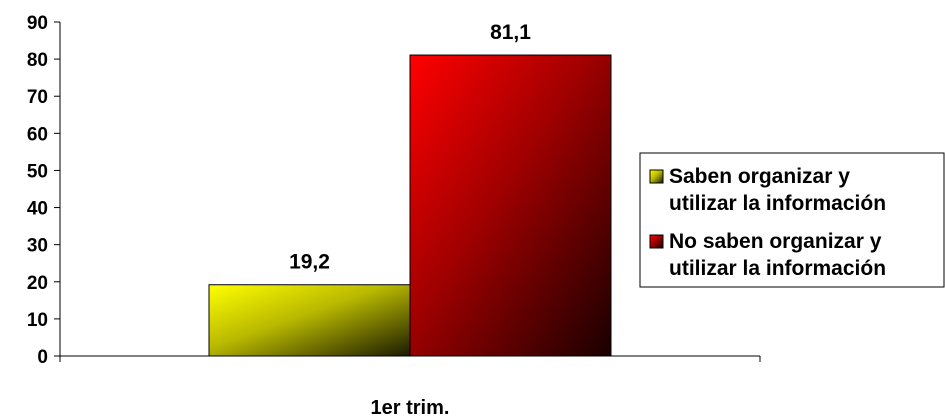 The width and height of the screenshot is (945, 418). I want to click on category-label: 1er trim., so click(410, 407).